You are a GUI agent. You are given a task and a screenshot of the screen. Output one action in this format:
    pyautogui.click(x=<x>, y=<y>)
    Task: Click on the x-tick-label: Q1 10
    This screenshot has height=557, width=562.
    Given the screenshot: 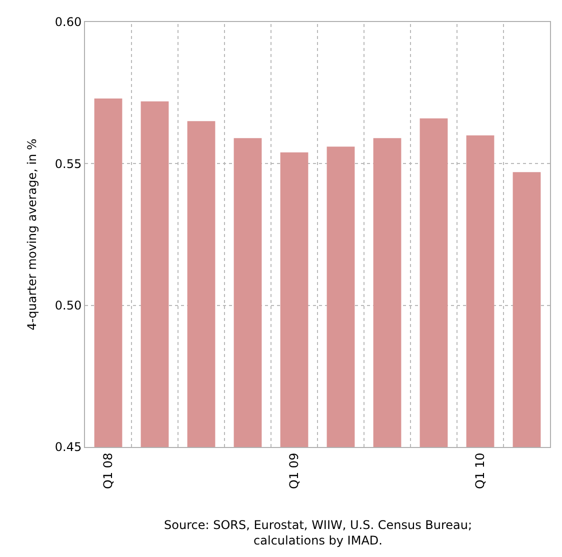 What is the action you would take?
    pyautogui.click(x=480, y=470)
    